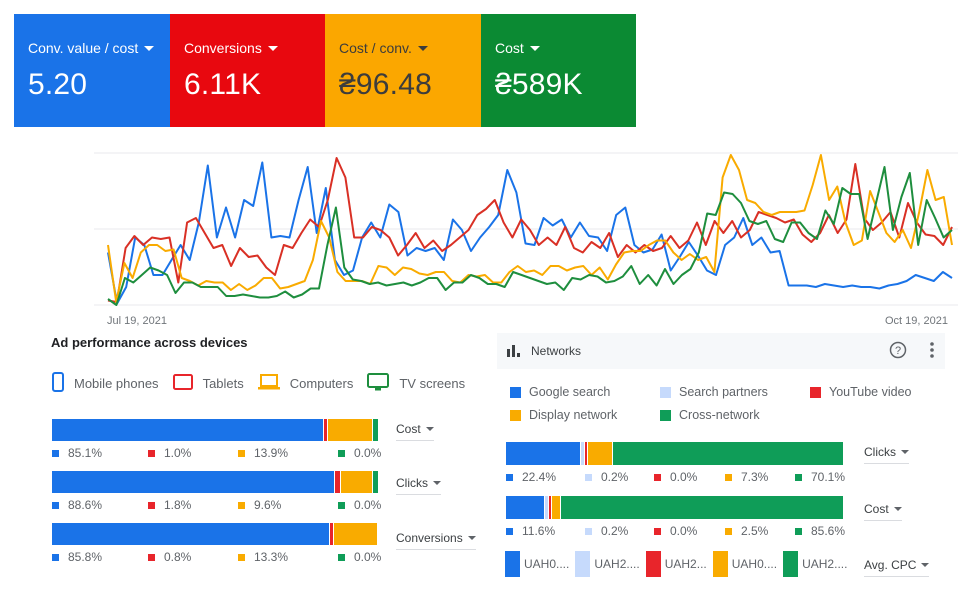  I want to click on percent-label-tablets: 1.8%, so click(169, 505).